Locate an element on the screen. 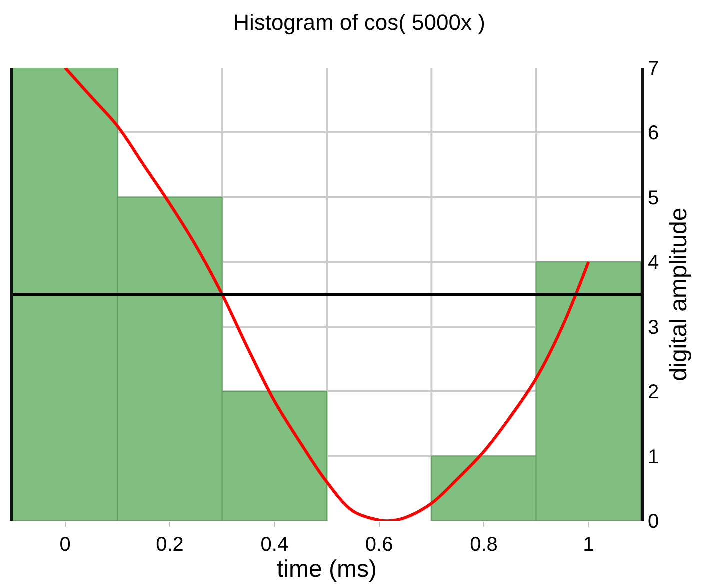 The image size is (719, 587). y-tick-label: 4 is located at coordinates (654, 263).